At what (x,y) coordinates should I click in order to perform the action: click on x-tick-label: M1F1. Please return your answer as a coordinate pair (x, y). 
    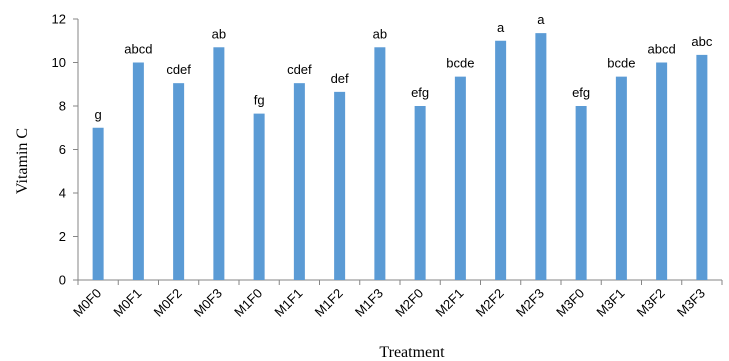
    Looking at the image, I should click on (288, 303).